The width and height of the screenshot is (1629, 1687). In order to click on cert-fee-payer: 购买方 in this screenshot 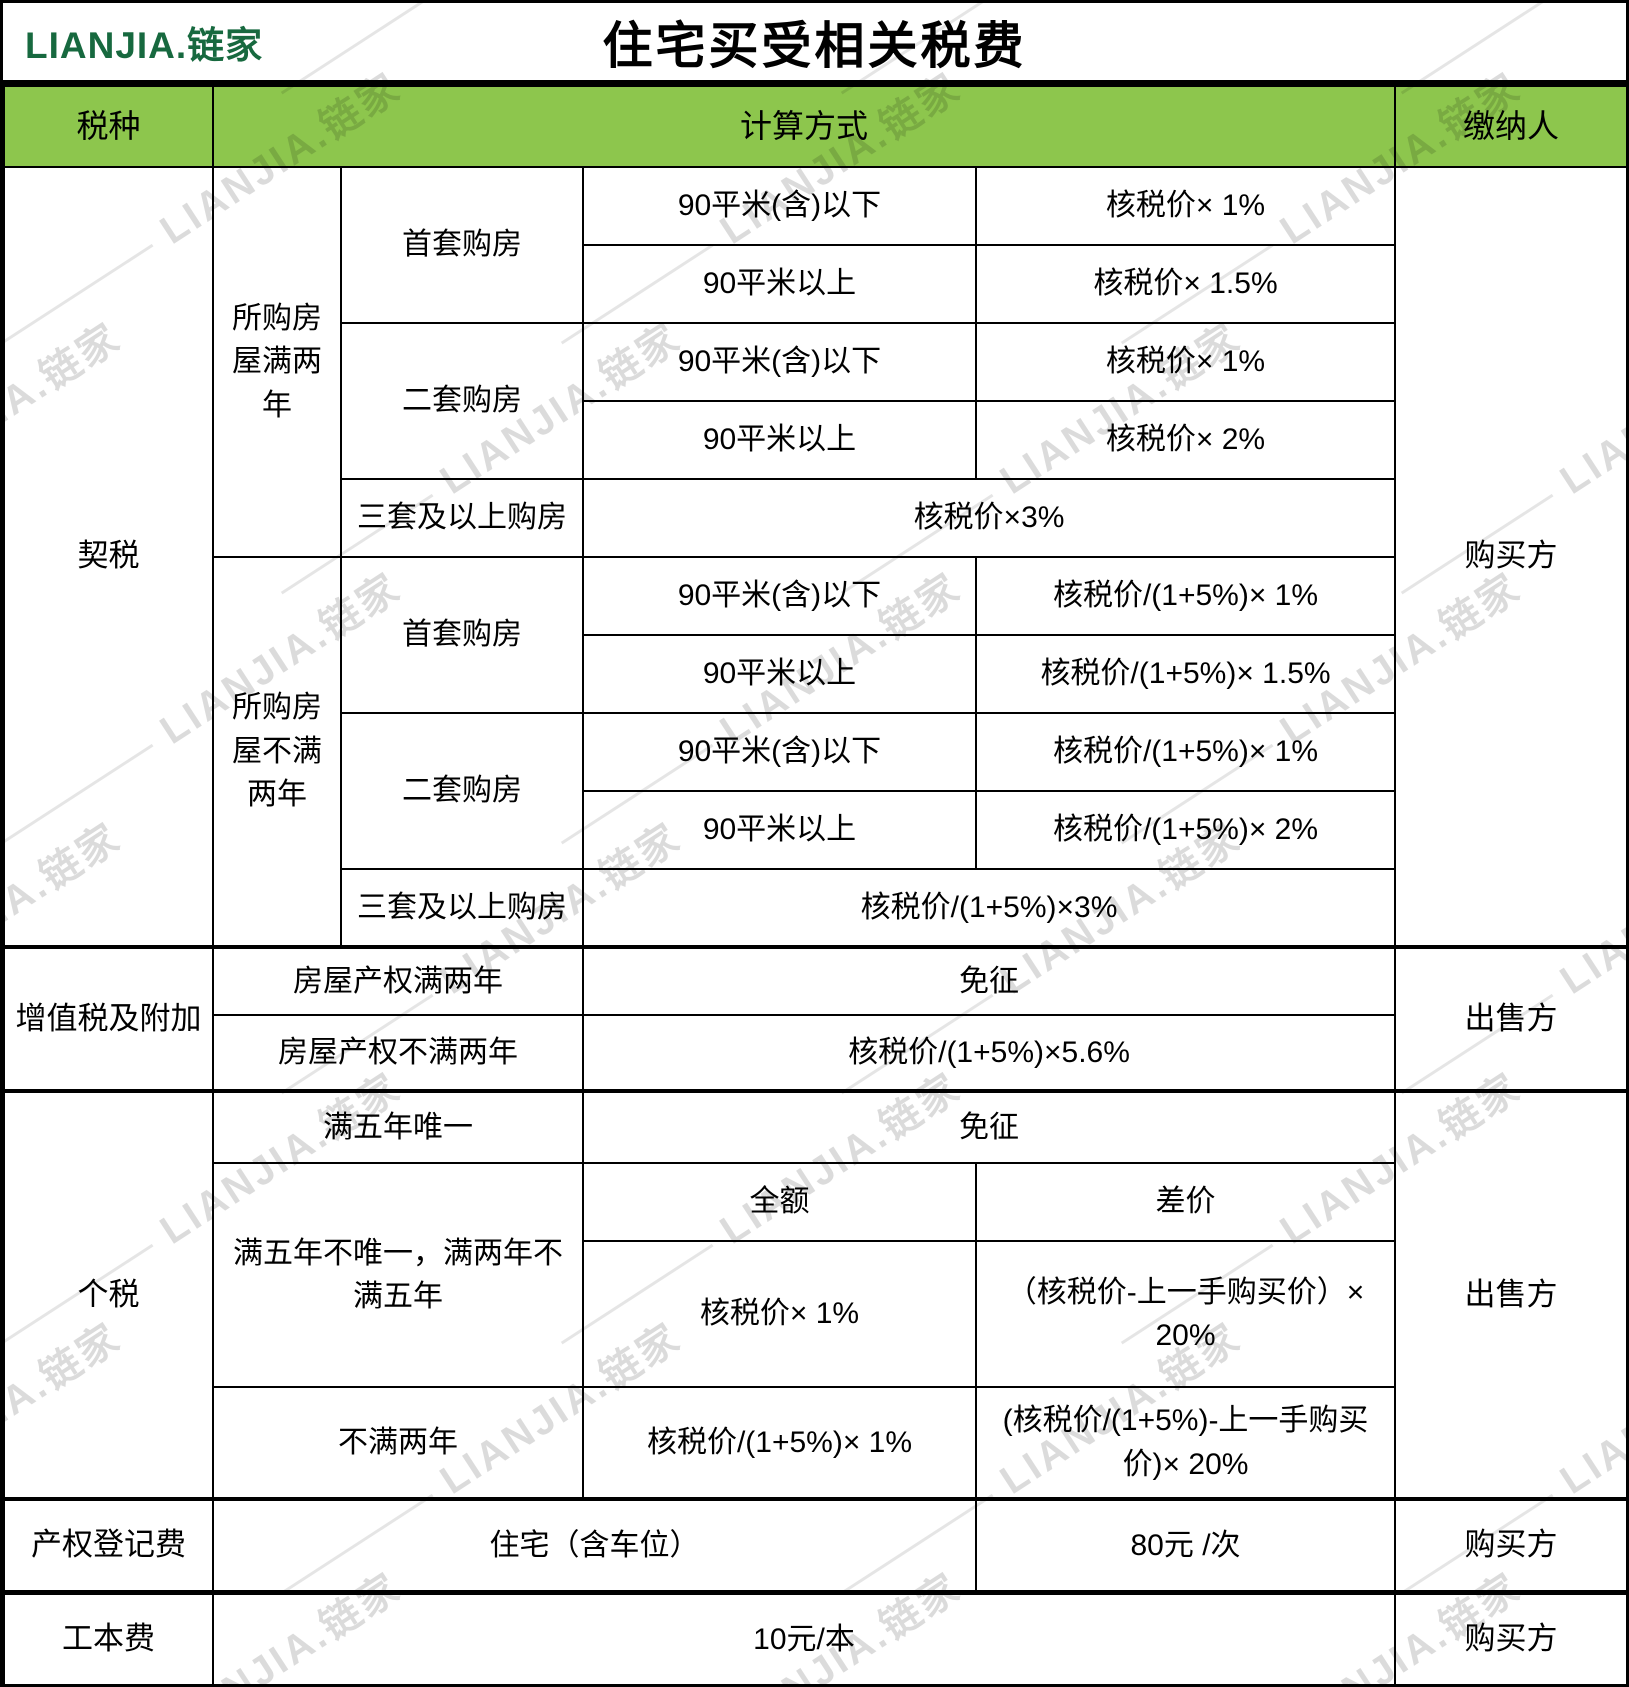, I will do `click(1511, 1638)`.